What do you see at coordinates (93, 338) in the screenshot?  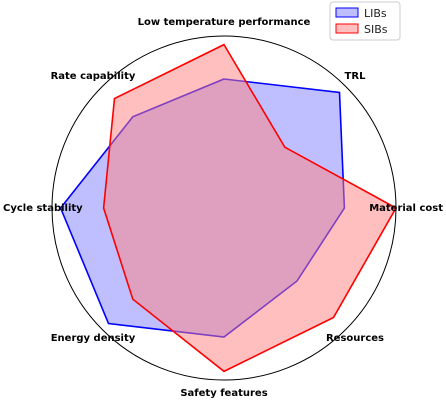 I see `axis-label-energy-density: Energy density` at bounding box center [93, 338].